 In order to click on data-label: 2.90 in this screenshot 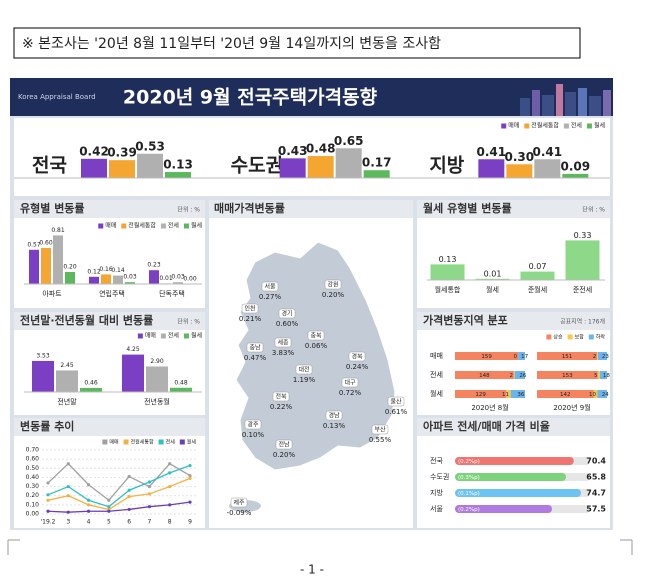, I will do `click(157, 361)`.